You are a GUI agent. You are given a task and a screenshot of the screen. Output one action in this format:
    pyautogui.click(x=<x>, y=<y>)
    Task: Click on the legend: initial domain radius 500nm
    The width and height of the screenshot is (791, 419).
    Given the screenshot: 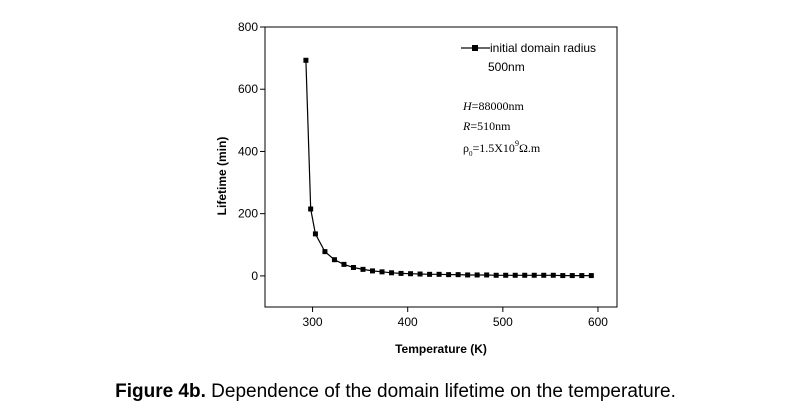 What is the action you would take?
    pyautogui.click(x=528, y=57)
    